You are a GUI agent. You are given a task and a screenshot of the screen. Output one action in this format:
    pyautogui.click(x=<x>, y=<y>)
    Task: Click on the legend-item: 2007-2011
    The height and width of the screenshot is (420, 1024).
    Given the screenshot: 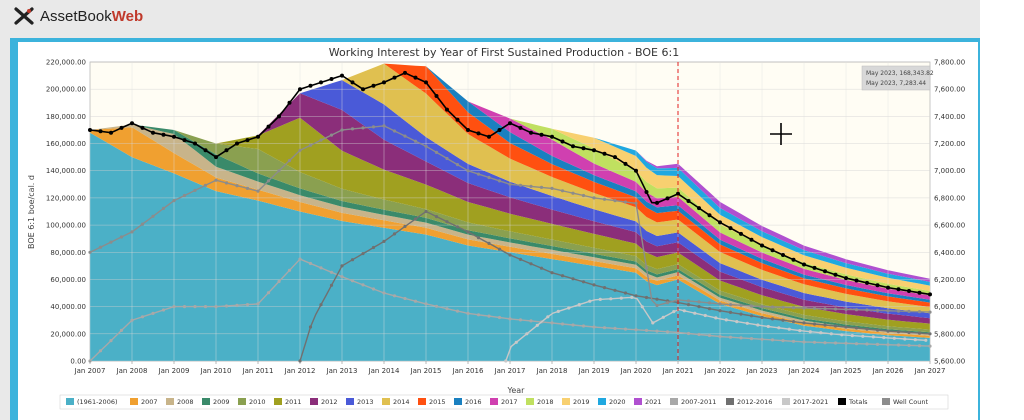 What is the action you would take?
    pyautogui.click(x=693, y=402)
    